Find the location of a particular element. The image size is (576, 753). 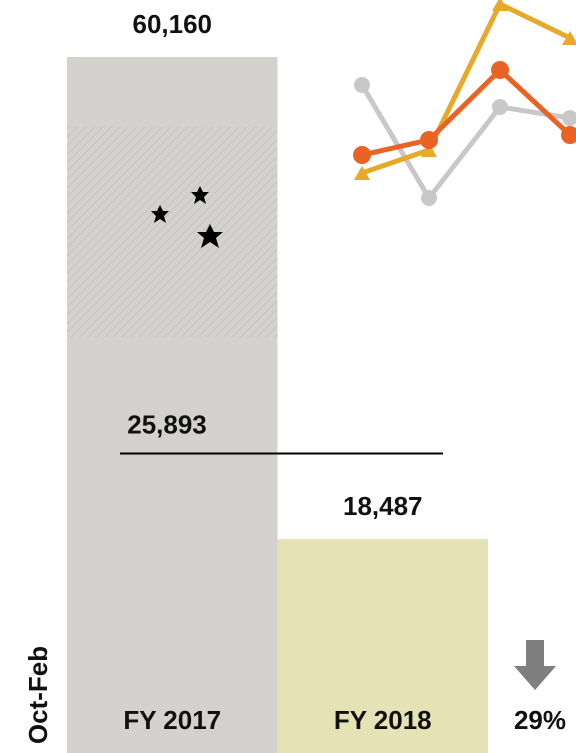

reference-label: 25,893 is located at coordinates (167, 424).